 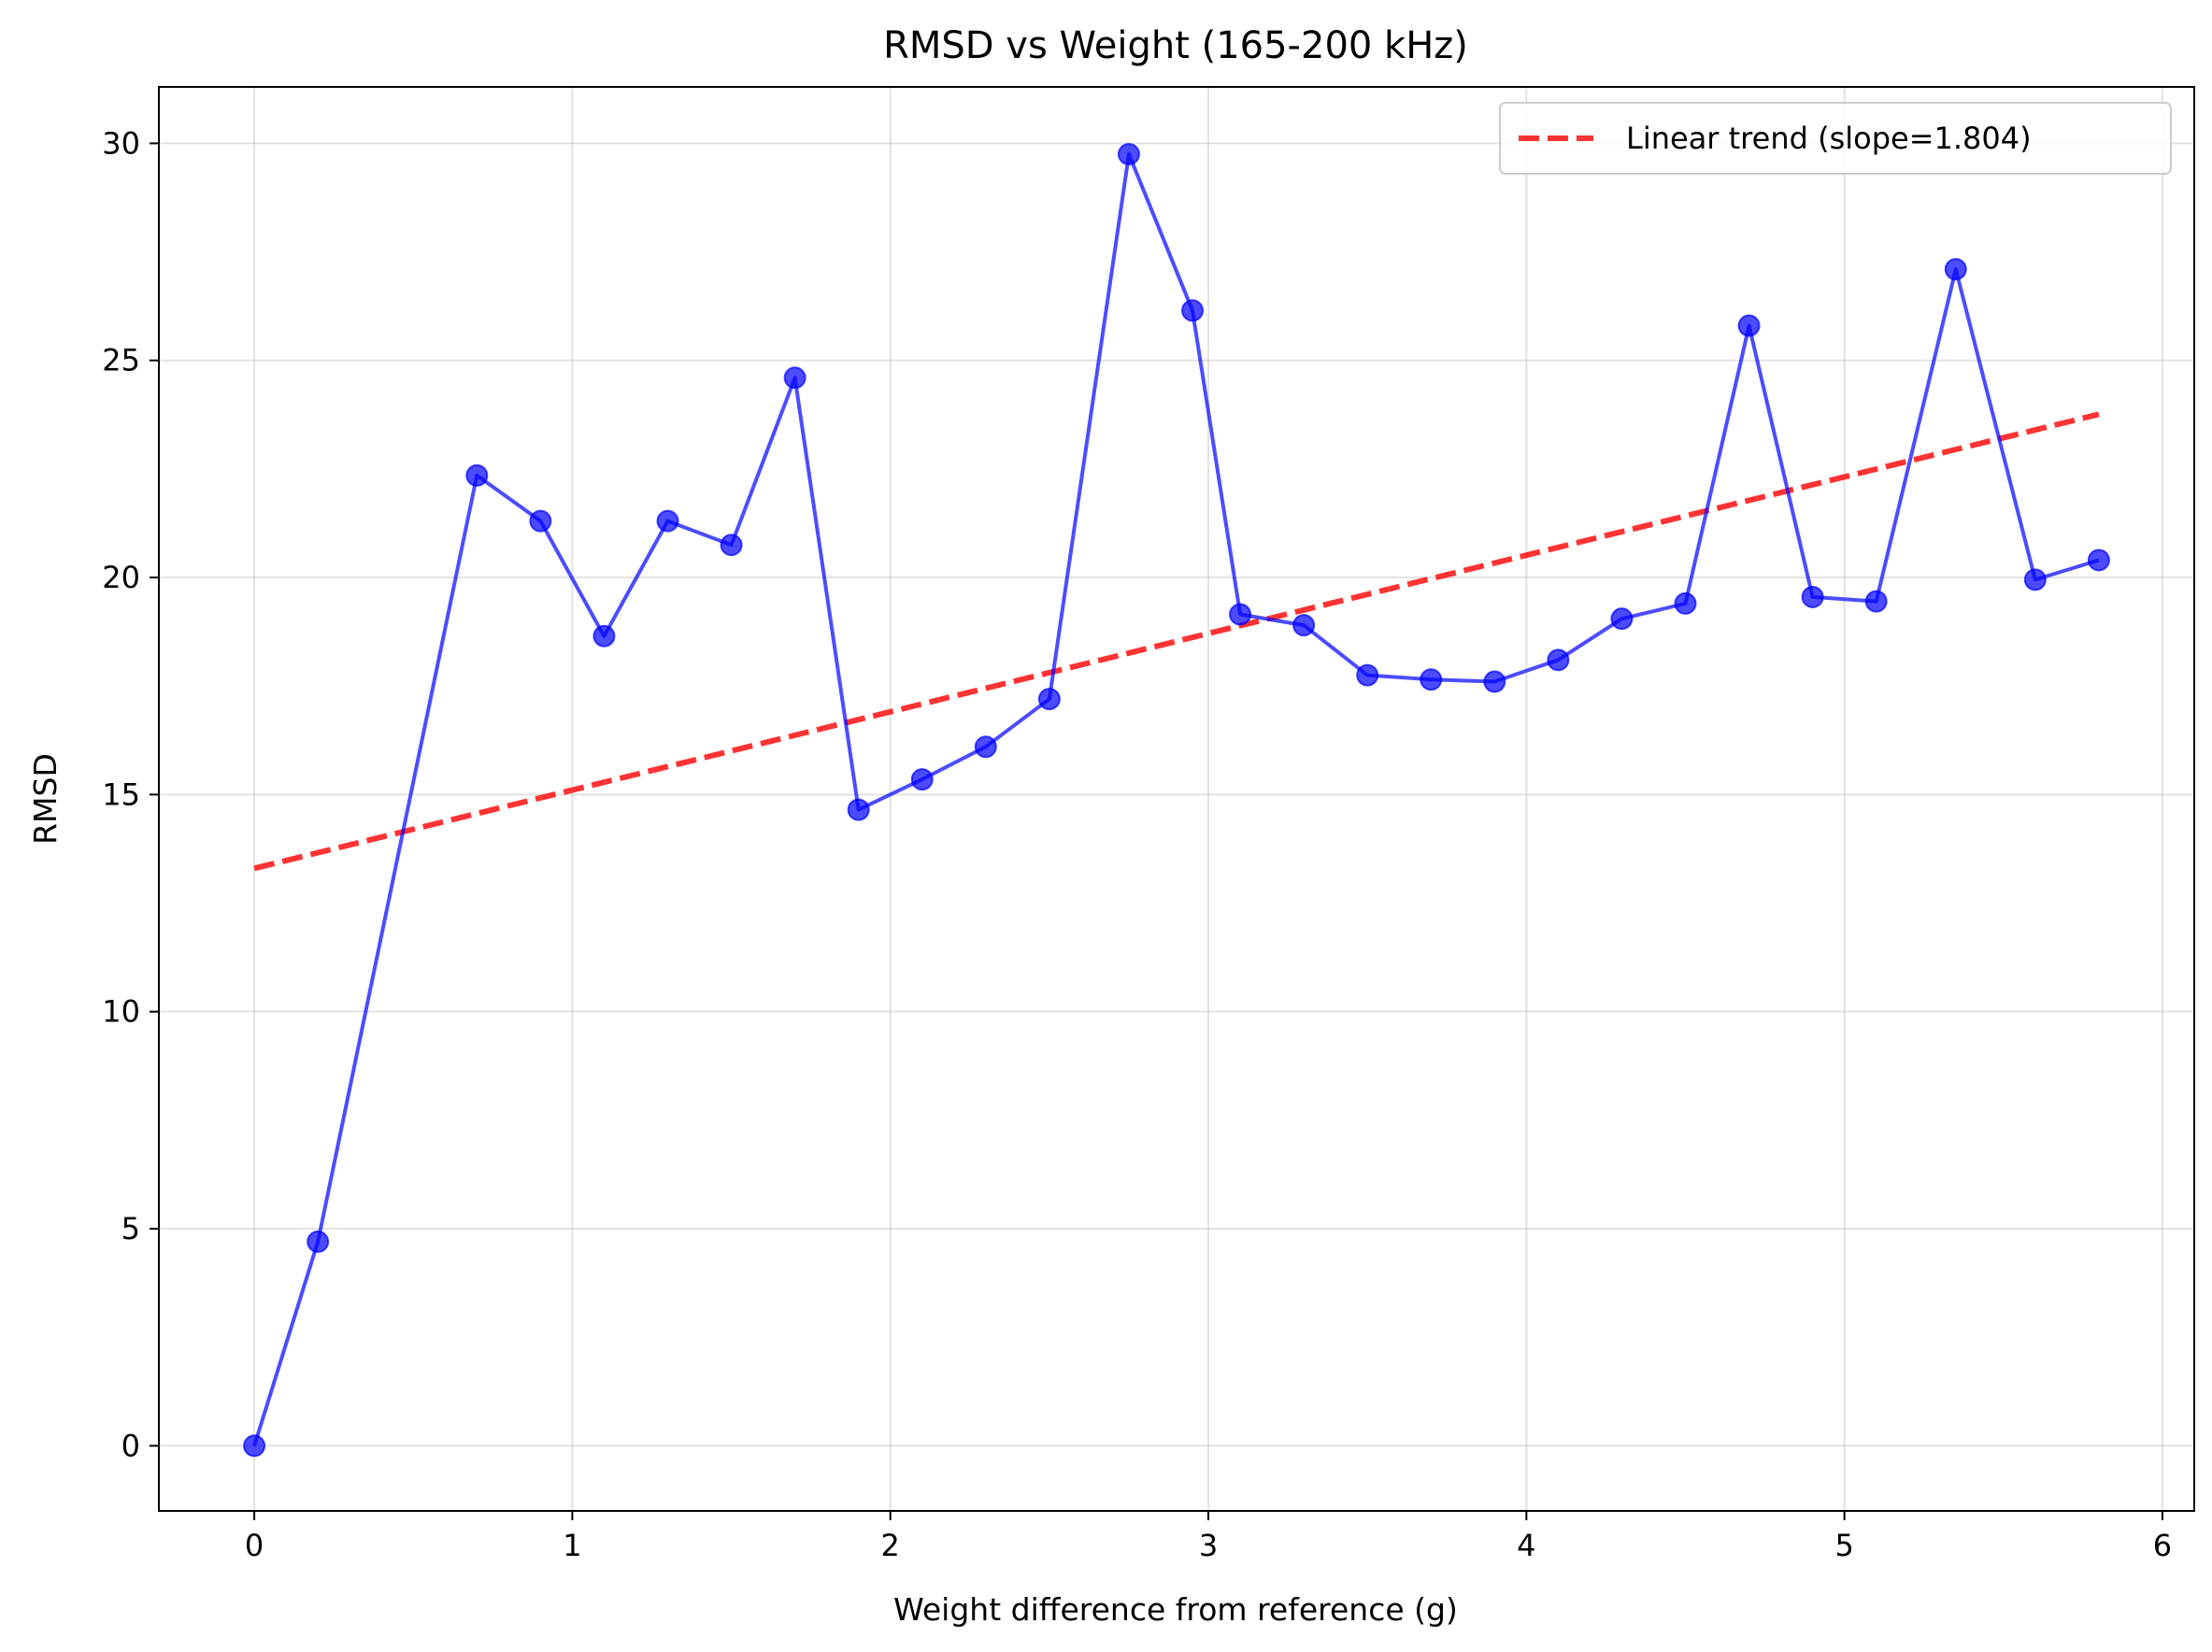 I want to click on x-tick-label: 6, so click(x=2162, y=1545).